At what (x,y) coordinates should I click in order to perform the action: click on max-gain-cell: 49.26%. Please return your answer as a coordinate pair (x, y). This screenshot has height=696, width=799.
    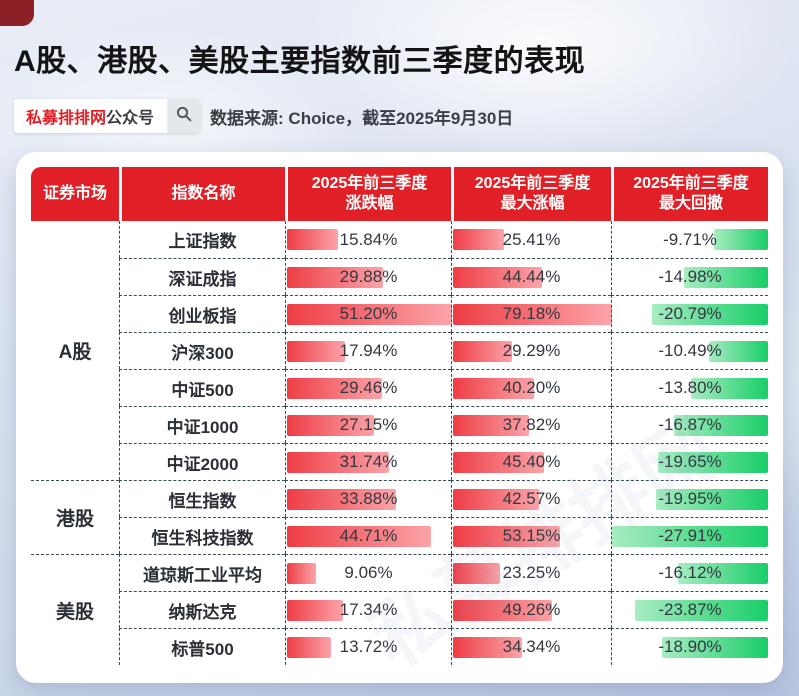
    Looking at the image, I should click on (531, 609).